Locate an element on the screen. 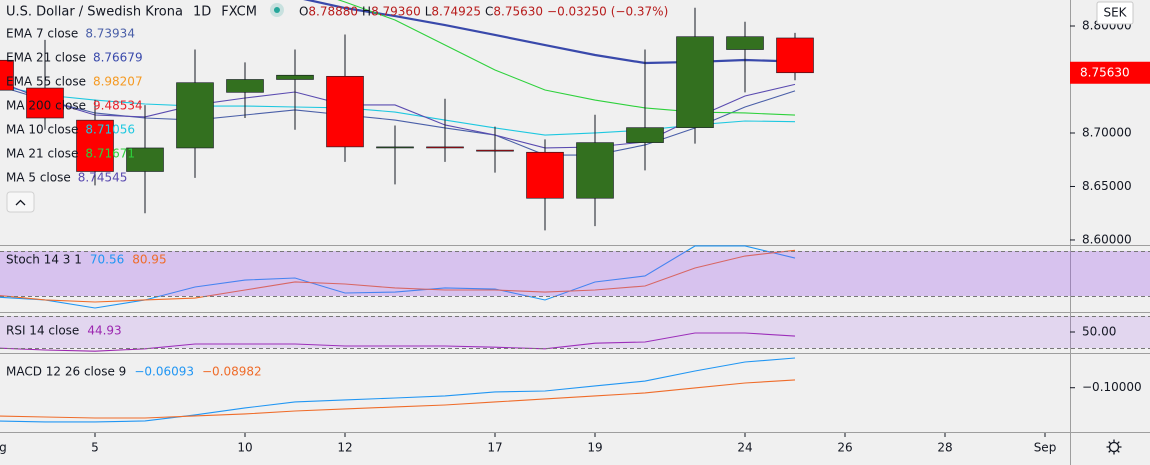 Image resolution: width=1150 pixels, height=465 pixels. y-tick-label: 8.60000 is located at coordinates (1107, 239).